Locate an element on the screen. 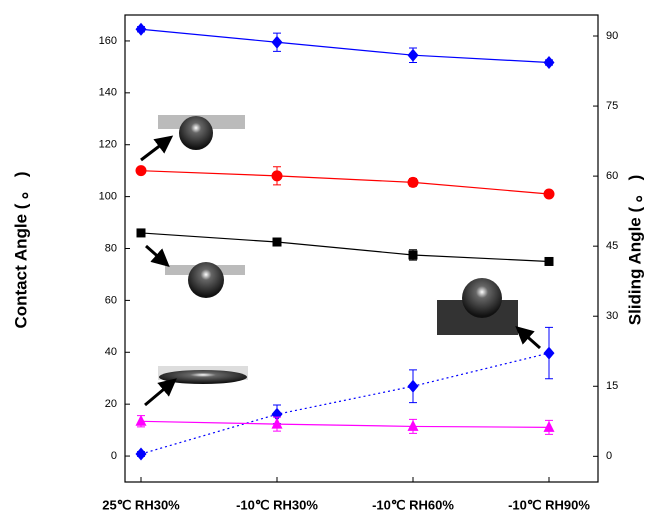  y-tick-label: 60 is located at coordinates (111, 300).